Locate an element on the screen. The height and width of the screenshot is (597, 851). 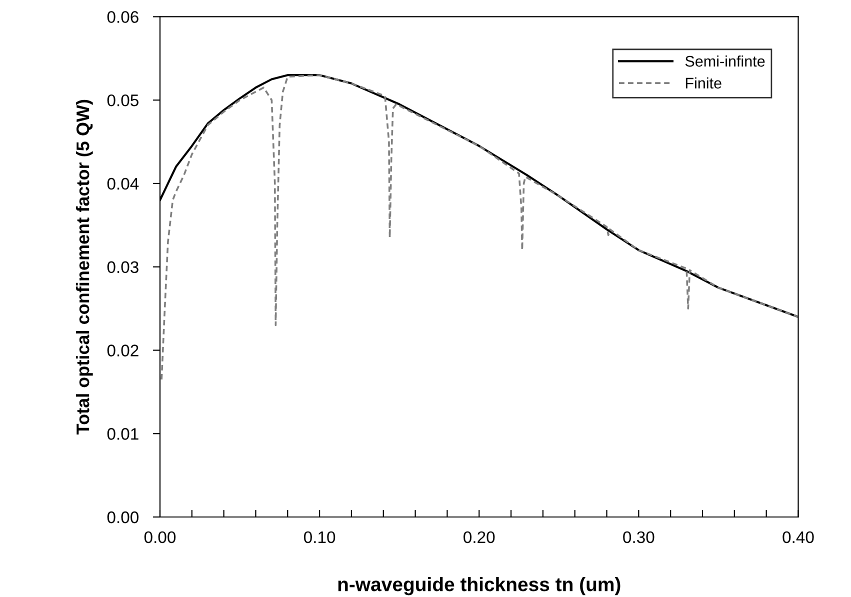
y-tick-label: 0.02 is located at coordinates (122, 350).